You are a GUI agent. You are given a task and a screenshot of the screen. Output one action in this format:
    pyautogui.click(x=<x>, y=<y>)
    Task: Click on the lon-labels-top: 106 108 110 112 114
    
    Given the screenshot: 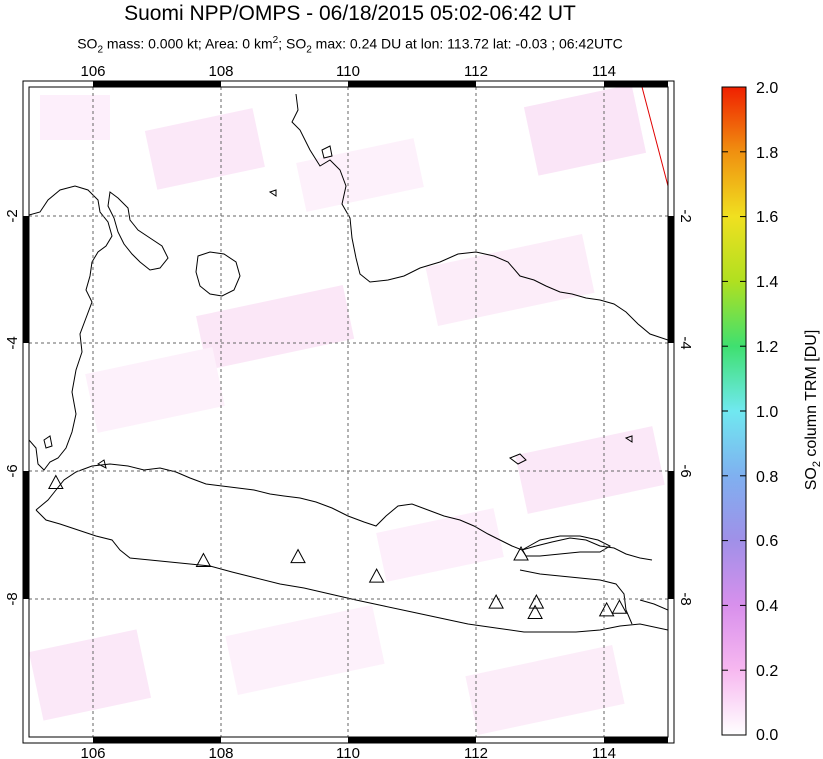 What is the action you would take?
    pyautogui.click(x=347, y=71)
    